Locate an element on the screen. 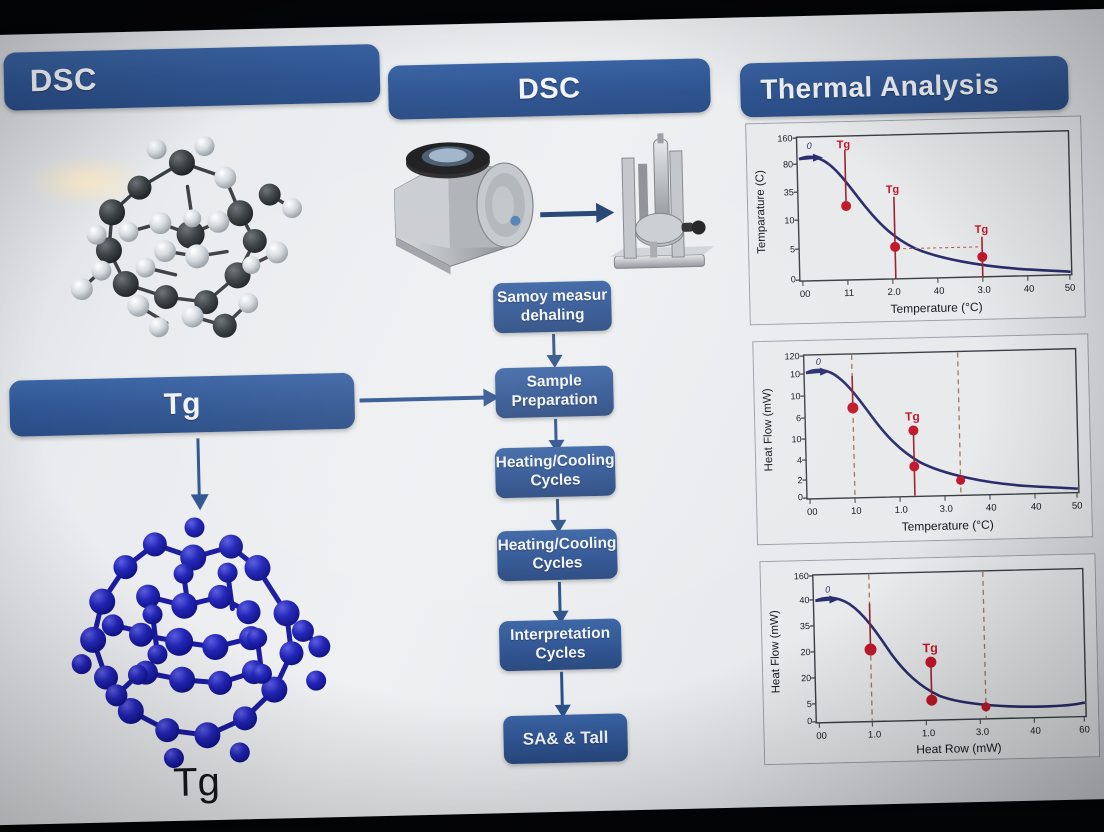 The height and width of the screenshot is (832, 1104). chart3-xtick-1: 1.0 is located at coordinates (874, 734).